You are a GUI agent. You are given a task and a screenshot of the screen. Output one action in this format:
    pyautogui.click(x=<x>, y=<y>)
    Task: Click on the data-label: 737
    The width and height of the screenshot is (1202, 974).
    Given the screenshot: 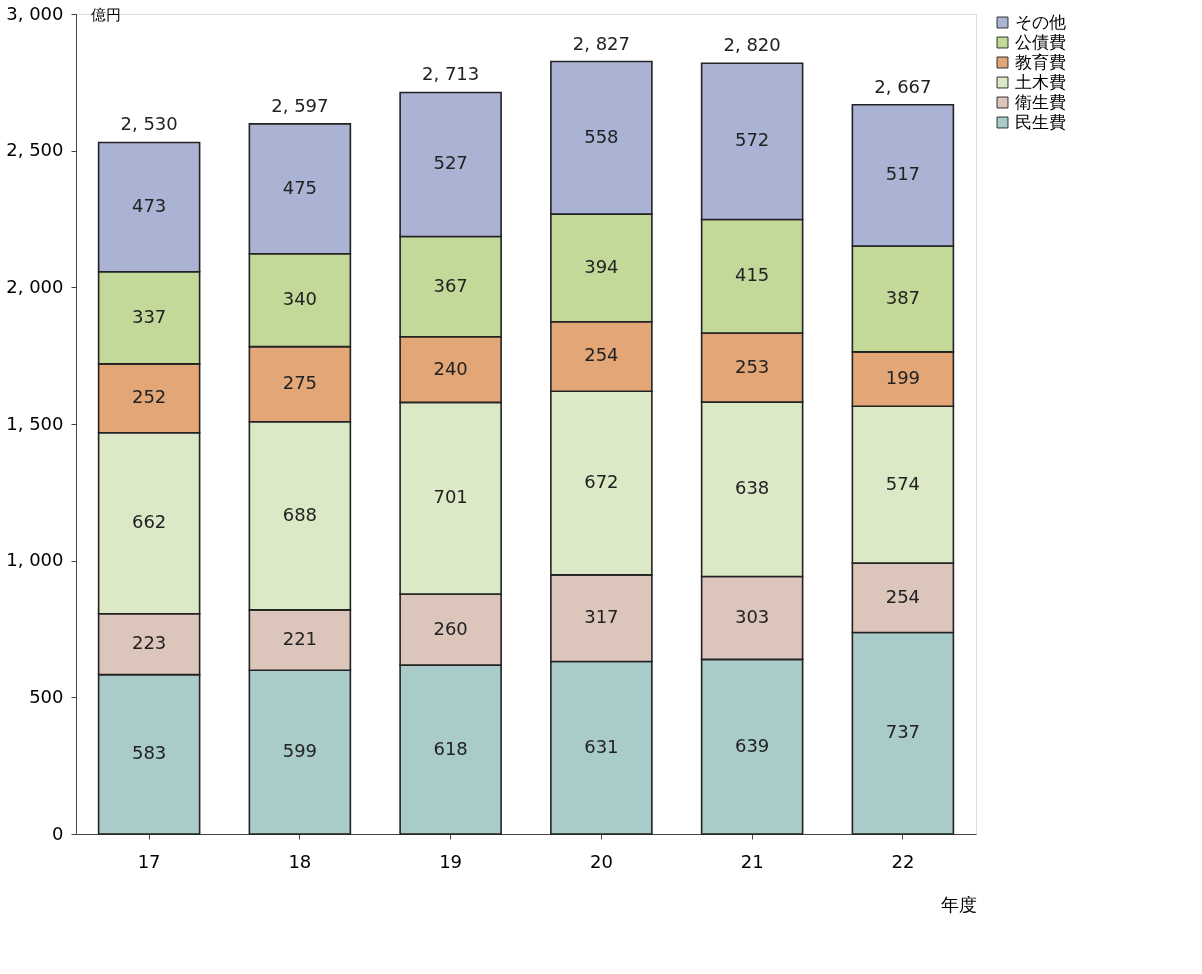 What is the action you would take?
    pyautogui.click(x=903, y=732)
    